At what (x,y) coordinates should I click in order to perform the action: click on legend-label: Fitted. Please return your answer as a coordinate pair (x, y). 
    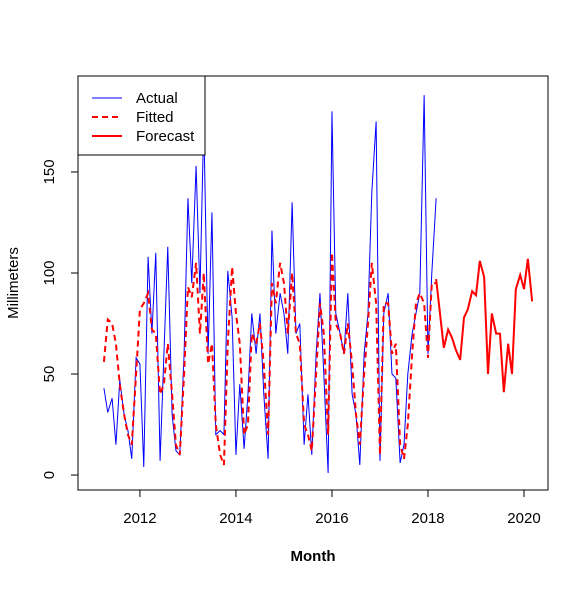
    Looking at the image, I should click on (155, 117).